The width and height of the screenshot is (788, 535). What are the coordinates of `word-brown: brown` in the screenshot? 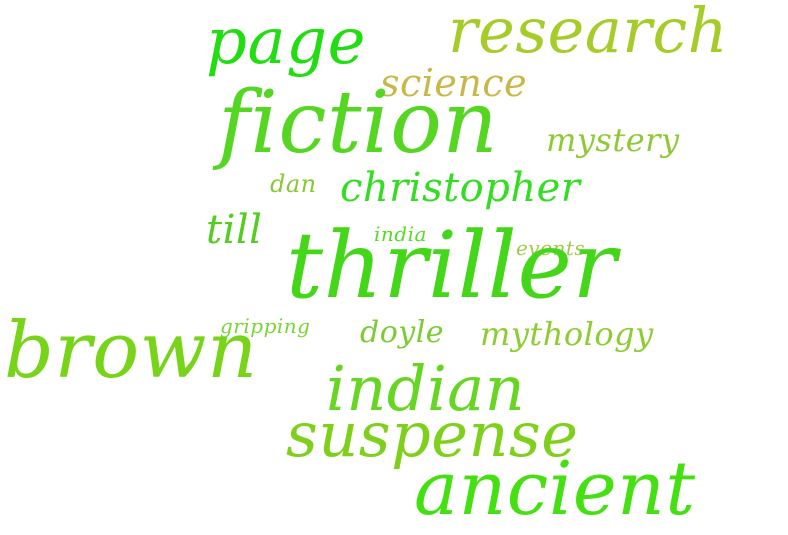 It's located at (131, 351).